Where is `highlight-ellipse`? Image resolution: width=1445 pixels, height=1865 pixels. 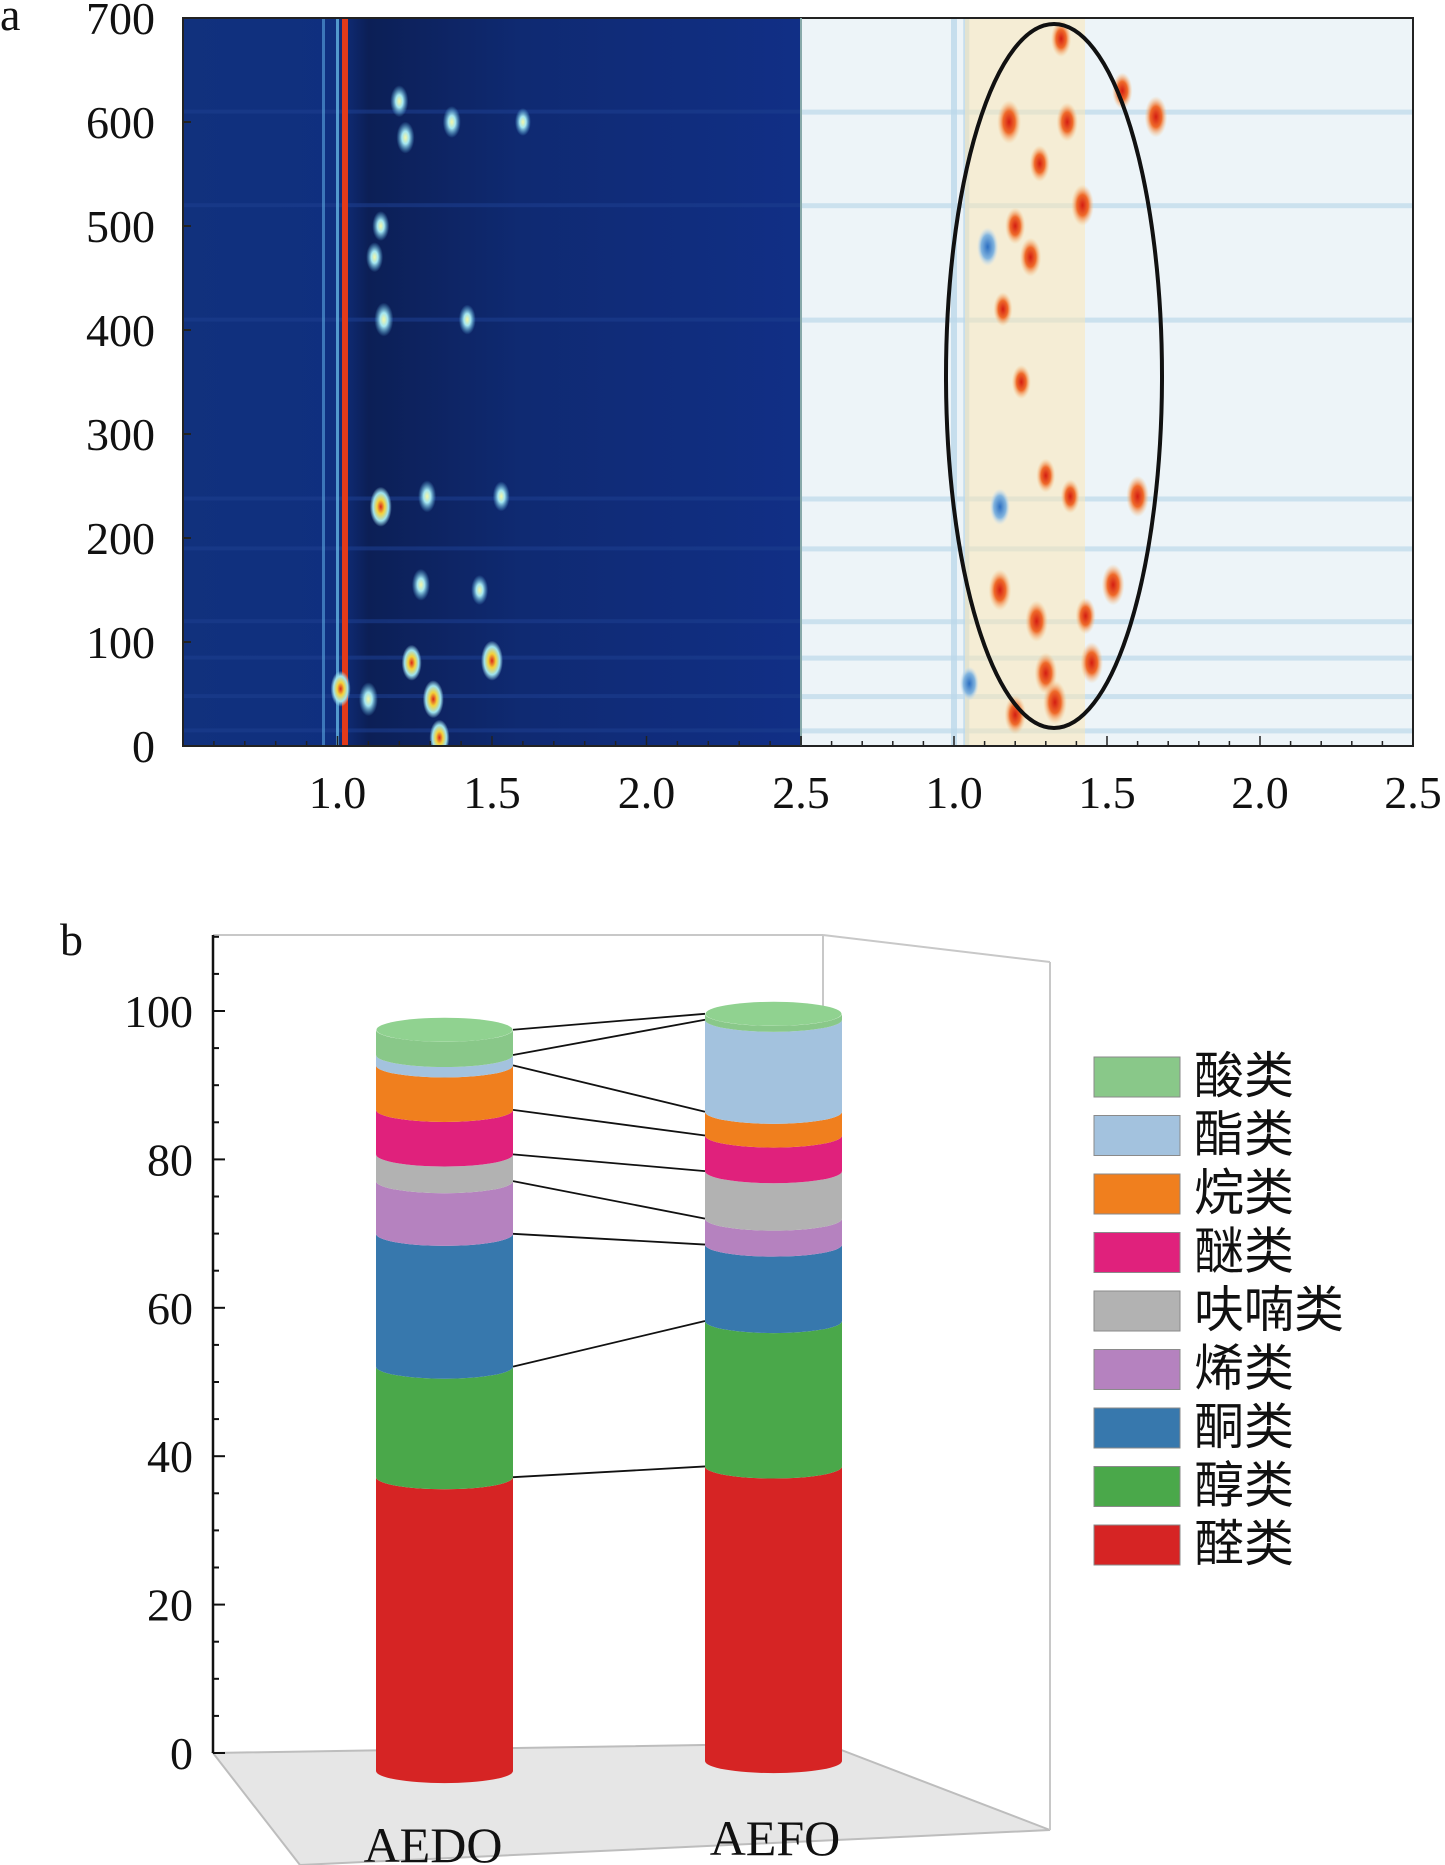
highlight-ellipse is located at coordinates (1054, 376).